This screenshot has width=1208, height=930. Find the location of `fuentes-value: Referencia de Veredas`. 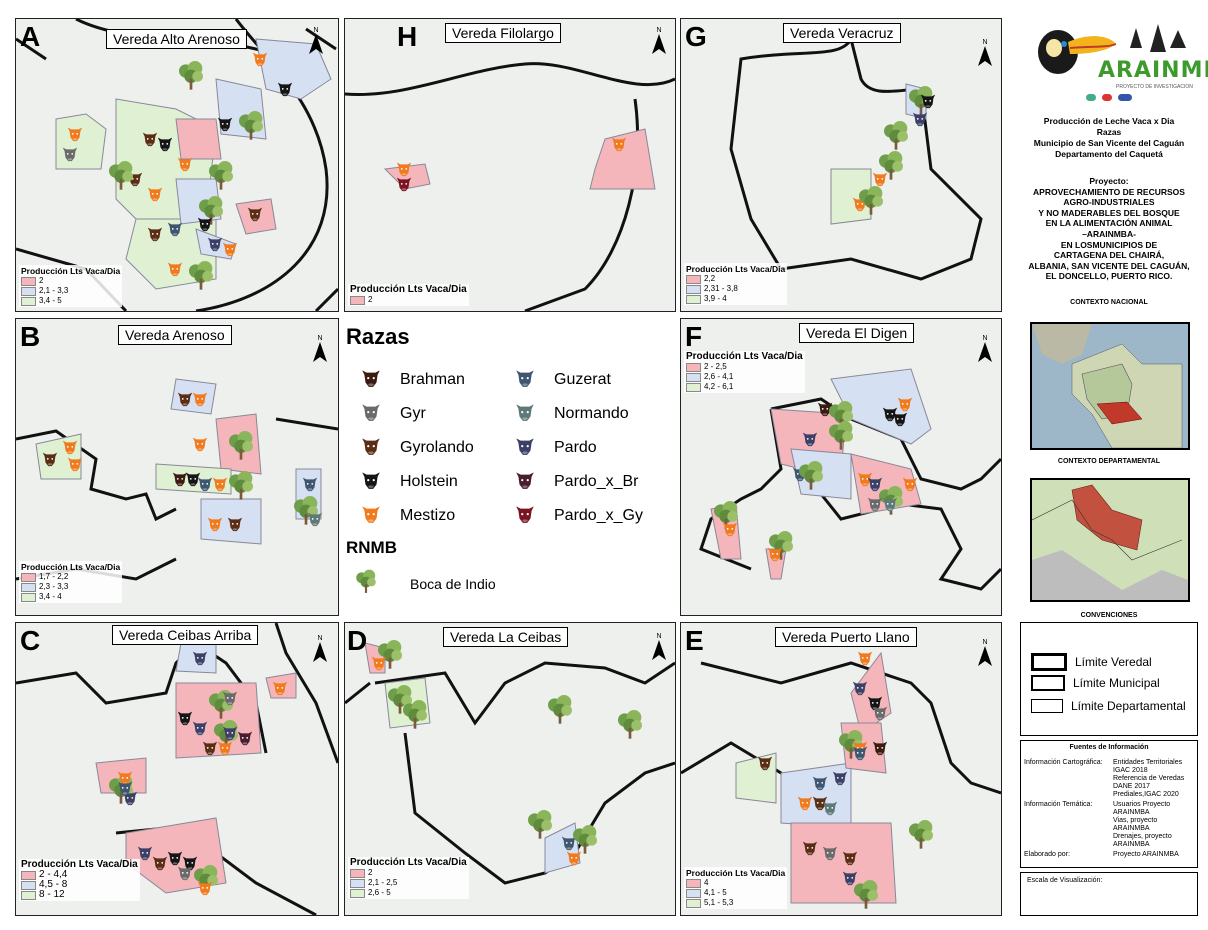

fuentes-value: Referencia de Veredas is located at coordinates (1149, 778).